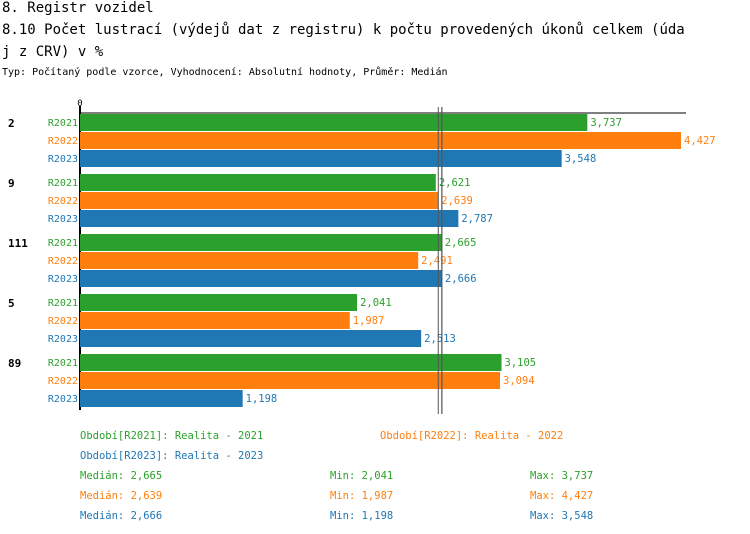  Describe the element at coordinates (79, 104) in the screenshot. I see `axis-zero-label: 0` at that location.